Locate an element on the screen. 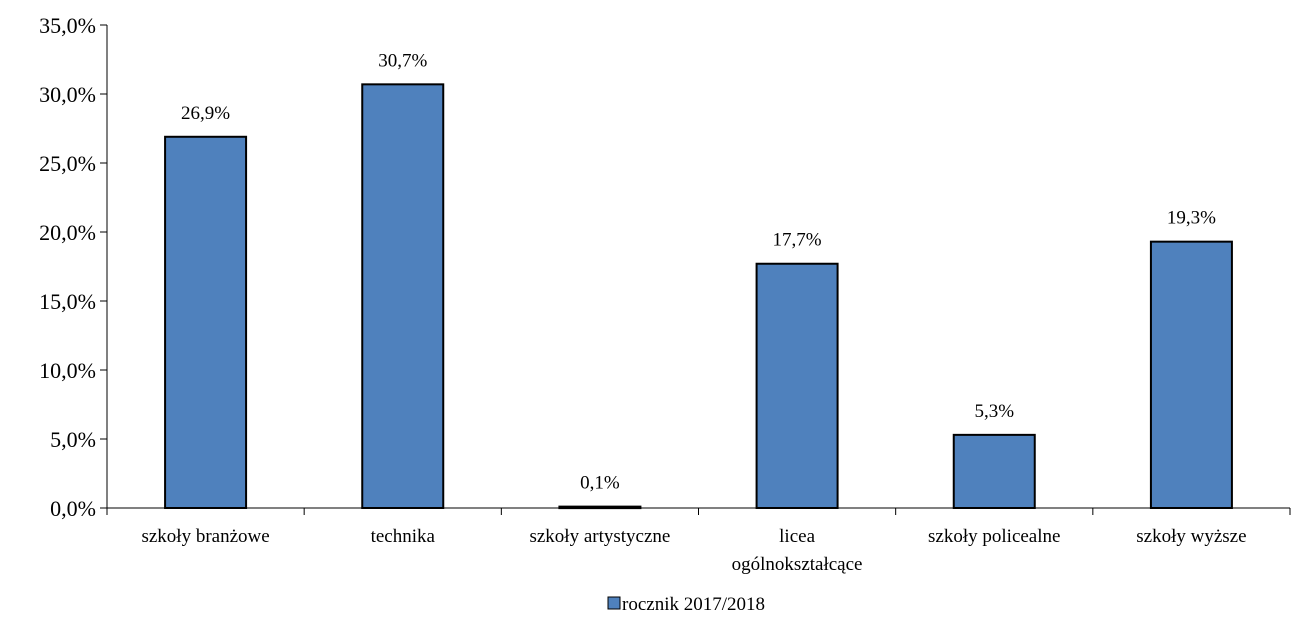 This screenshot has height=621, width=1300. x-tick-label: szkoły artystyczne is located at coordinates (599, 536).